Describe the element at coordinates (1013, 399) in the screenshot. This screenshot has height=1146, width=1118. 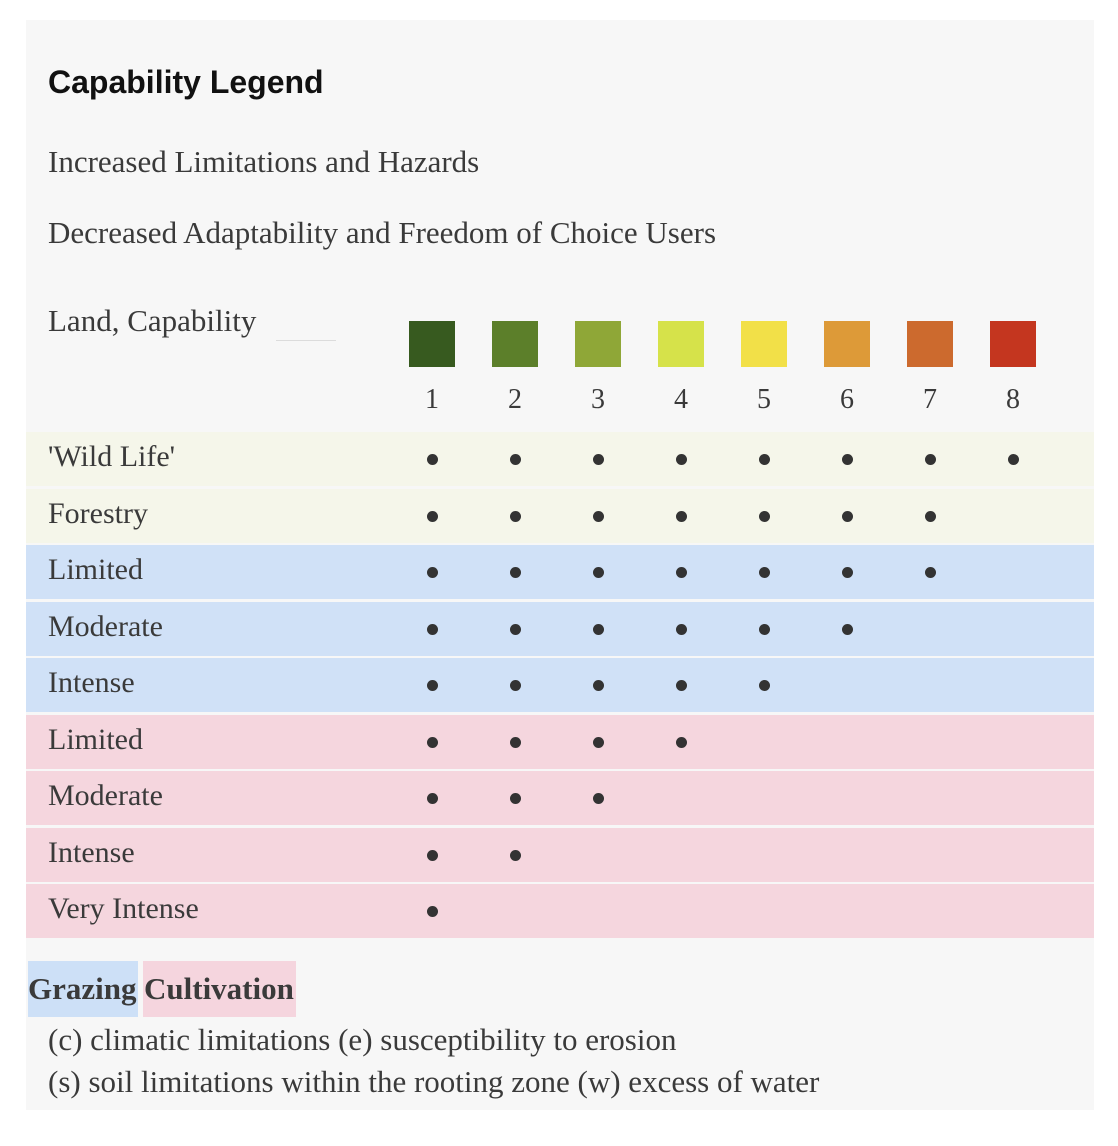
I see `class-8-number: 8` at that location.